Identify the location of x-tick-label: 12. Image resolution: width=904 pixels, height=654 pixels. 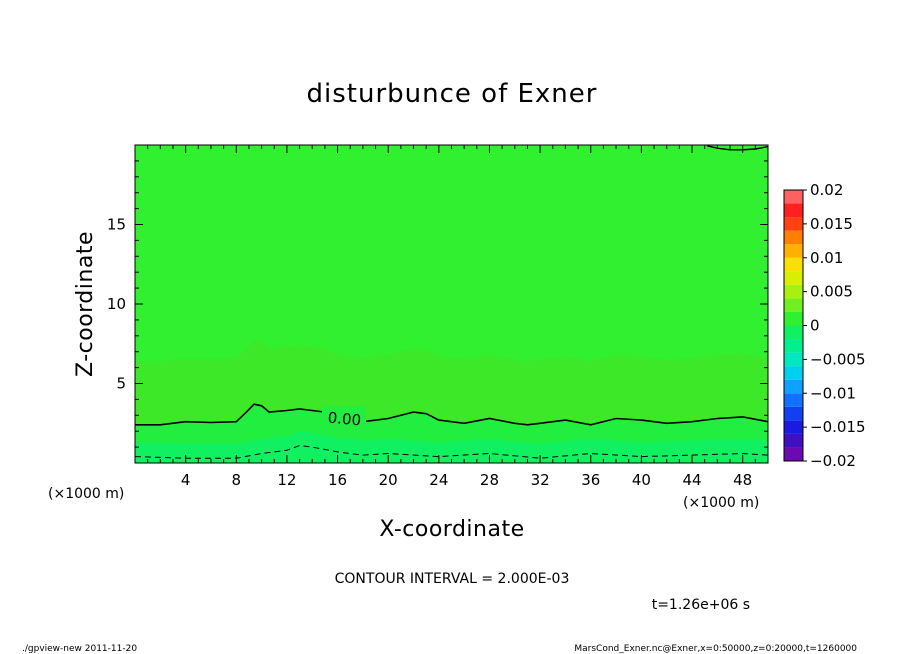
(286, 480).